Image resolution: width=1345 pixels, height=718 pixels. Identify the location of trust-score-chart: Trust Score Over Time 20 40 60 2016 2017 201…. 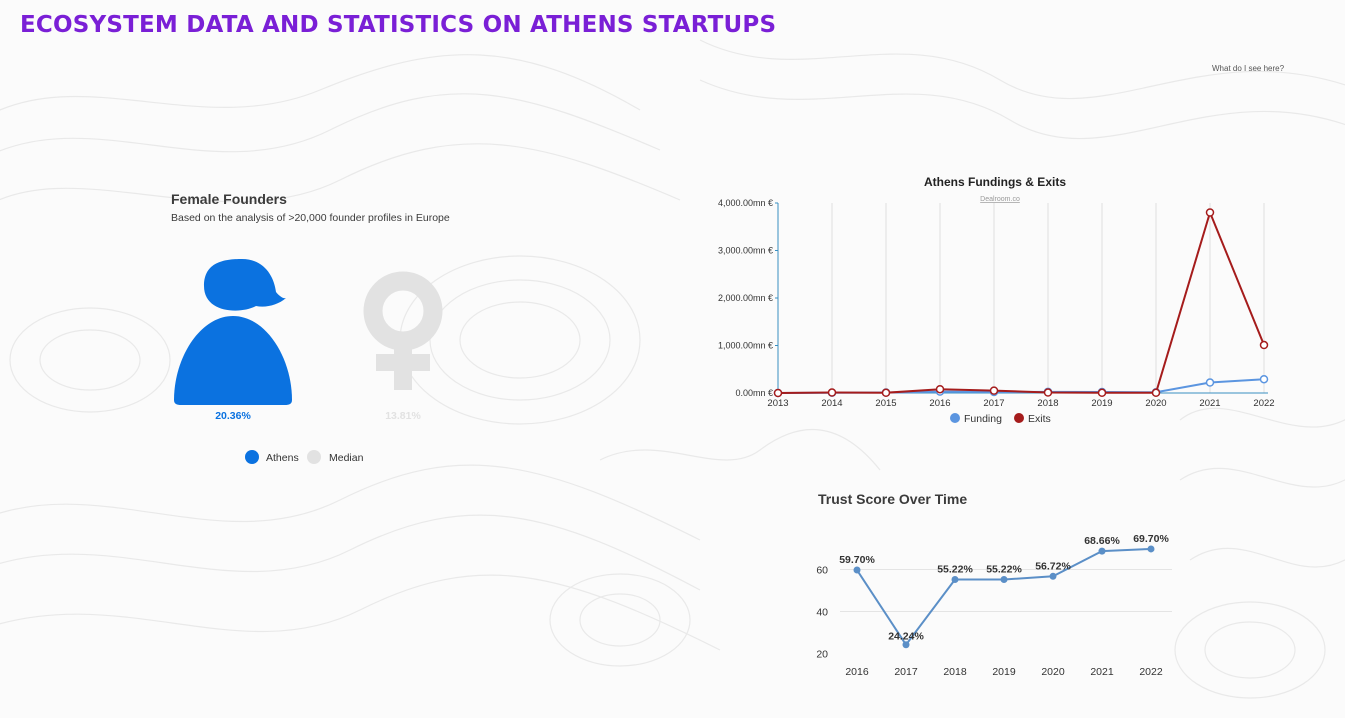
(994, 584).